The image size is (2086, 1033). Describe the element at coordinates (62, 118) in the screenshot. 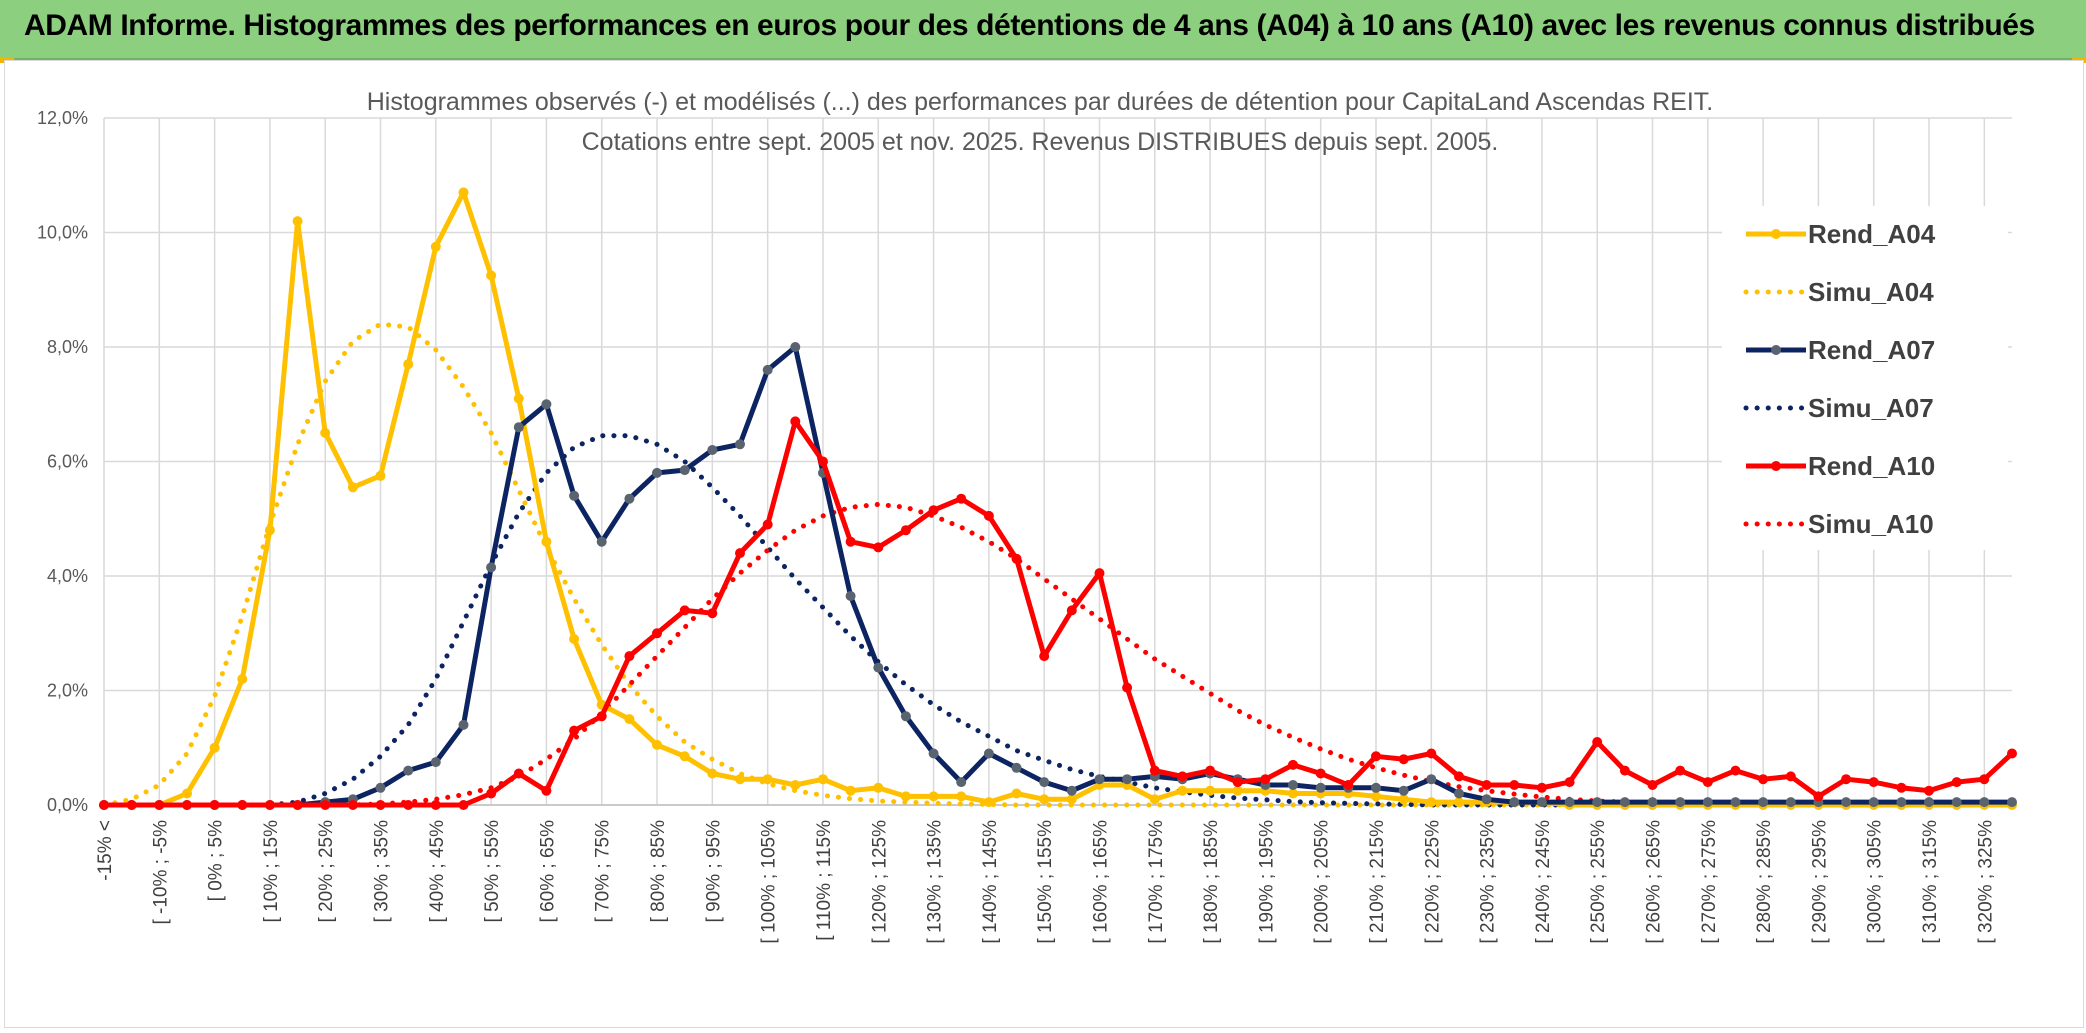

I see `y-tick-label: 12,0%` at that location.